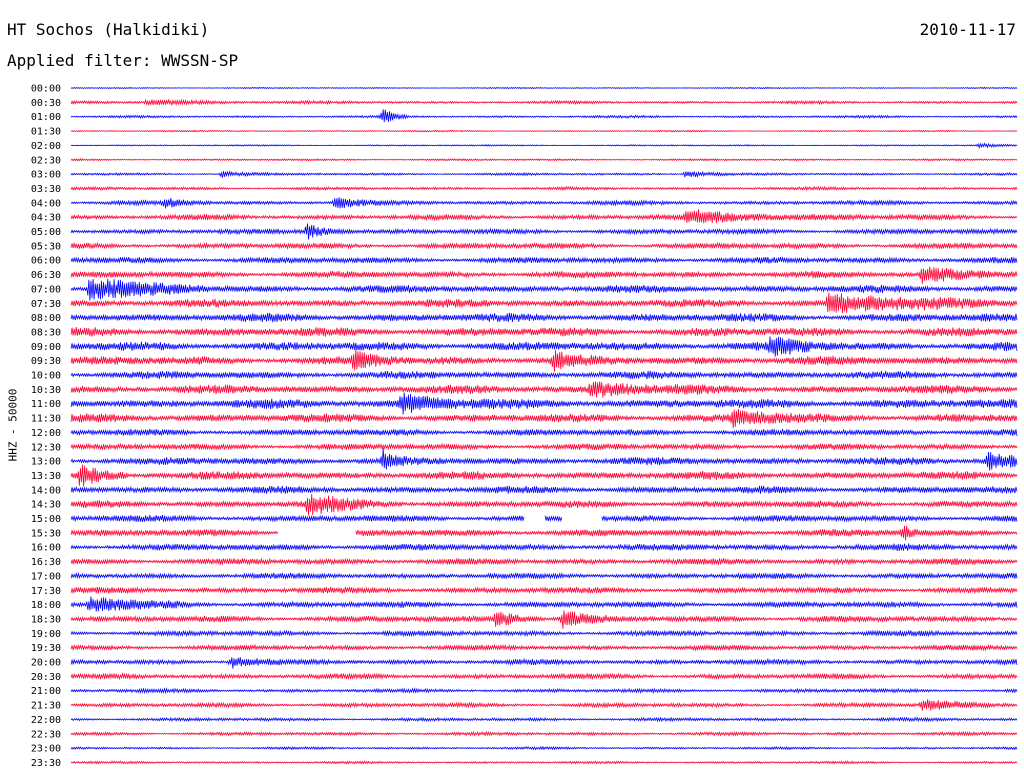 The height and width of the screenshot is (780, 1024). What do you see at coordinates (46, 749) in the screenshot?
I see `time-tick-label: 23:00` at bounding box center [46, 749].